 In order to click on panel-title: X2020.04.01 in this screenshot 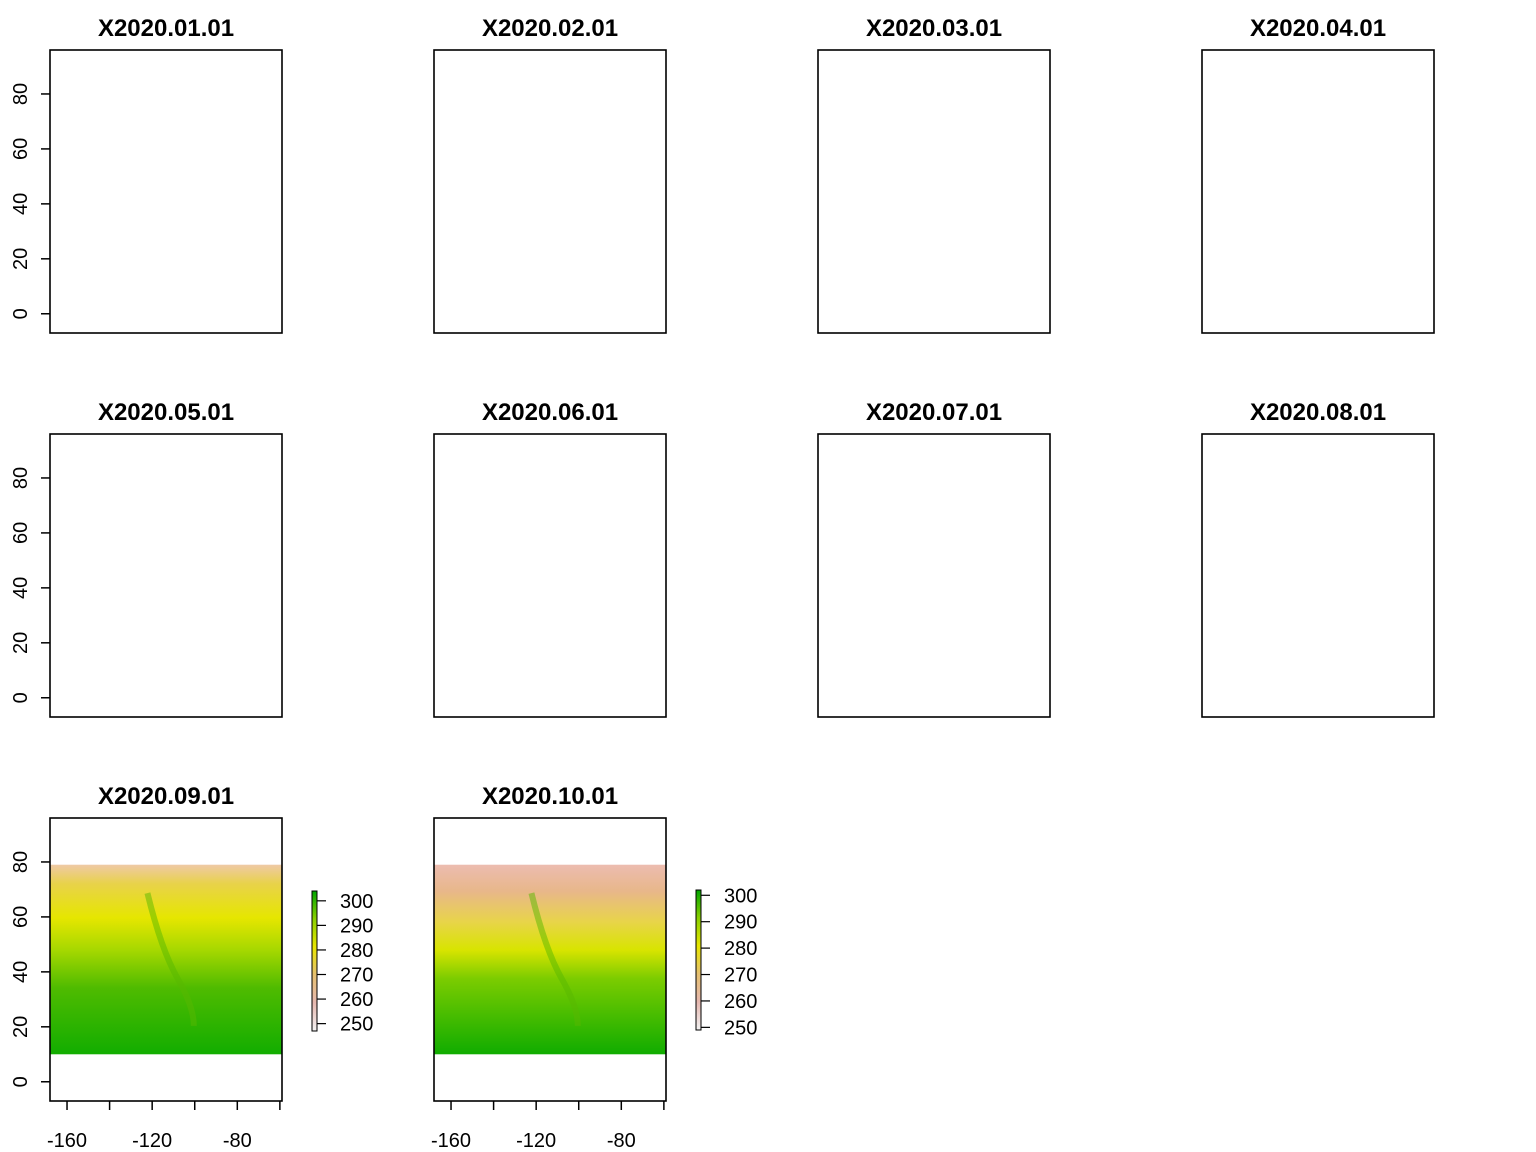, I will do `click(1318, 28)`.